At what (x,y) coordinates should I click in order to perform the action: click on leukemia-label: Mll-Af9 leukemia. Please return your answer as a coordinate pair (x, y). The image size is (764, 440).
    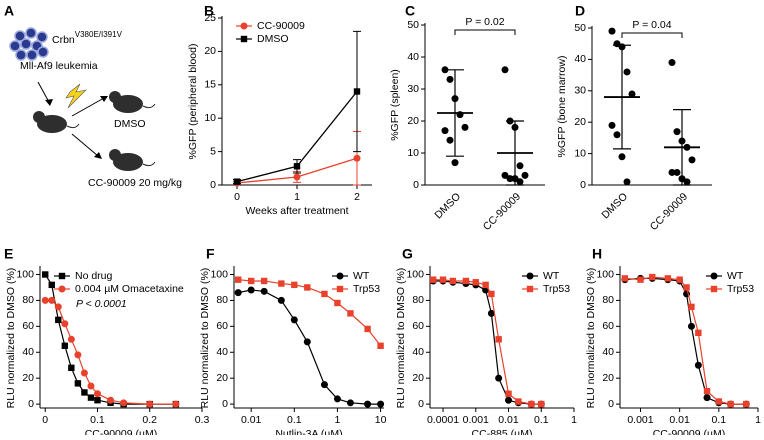
    Looking at the image, I should click on (59, 66).